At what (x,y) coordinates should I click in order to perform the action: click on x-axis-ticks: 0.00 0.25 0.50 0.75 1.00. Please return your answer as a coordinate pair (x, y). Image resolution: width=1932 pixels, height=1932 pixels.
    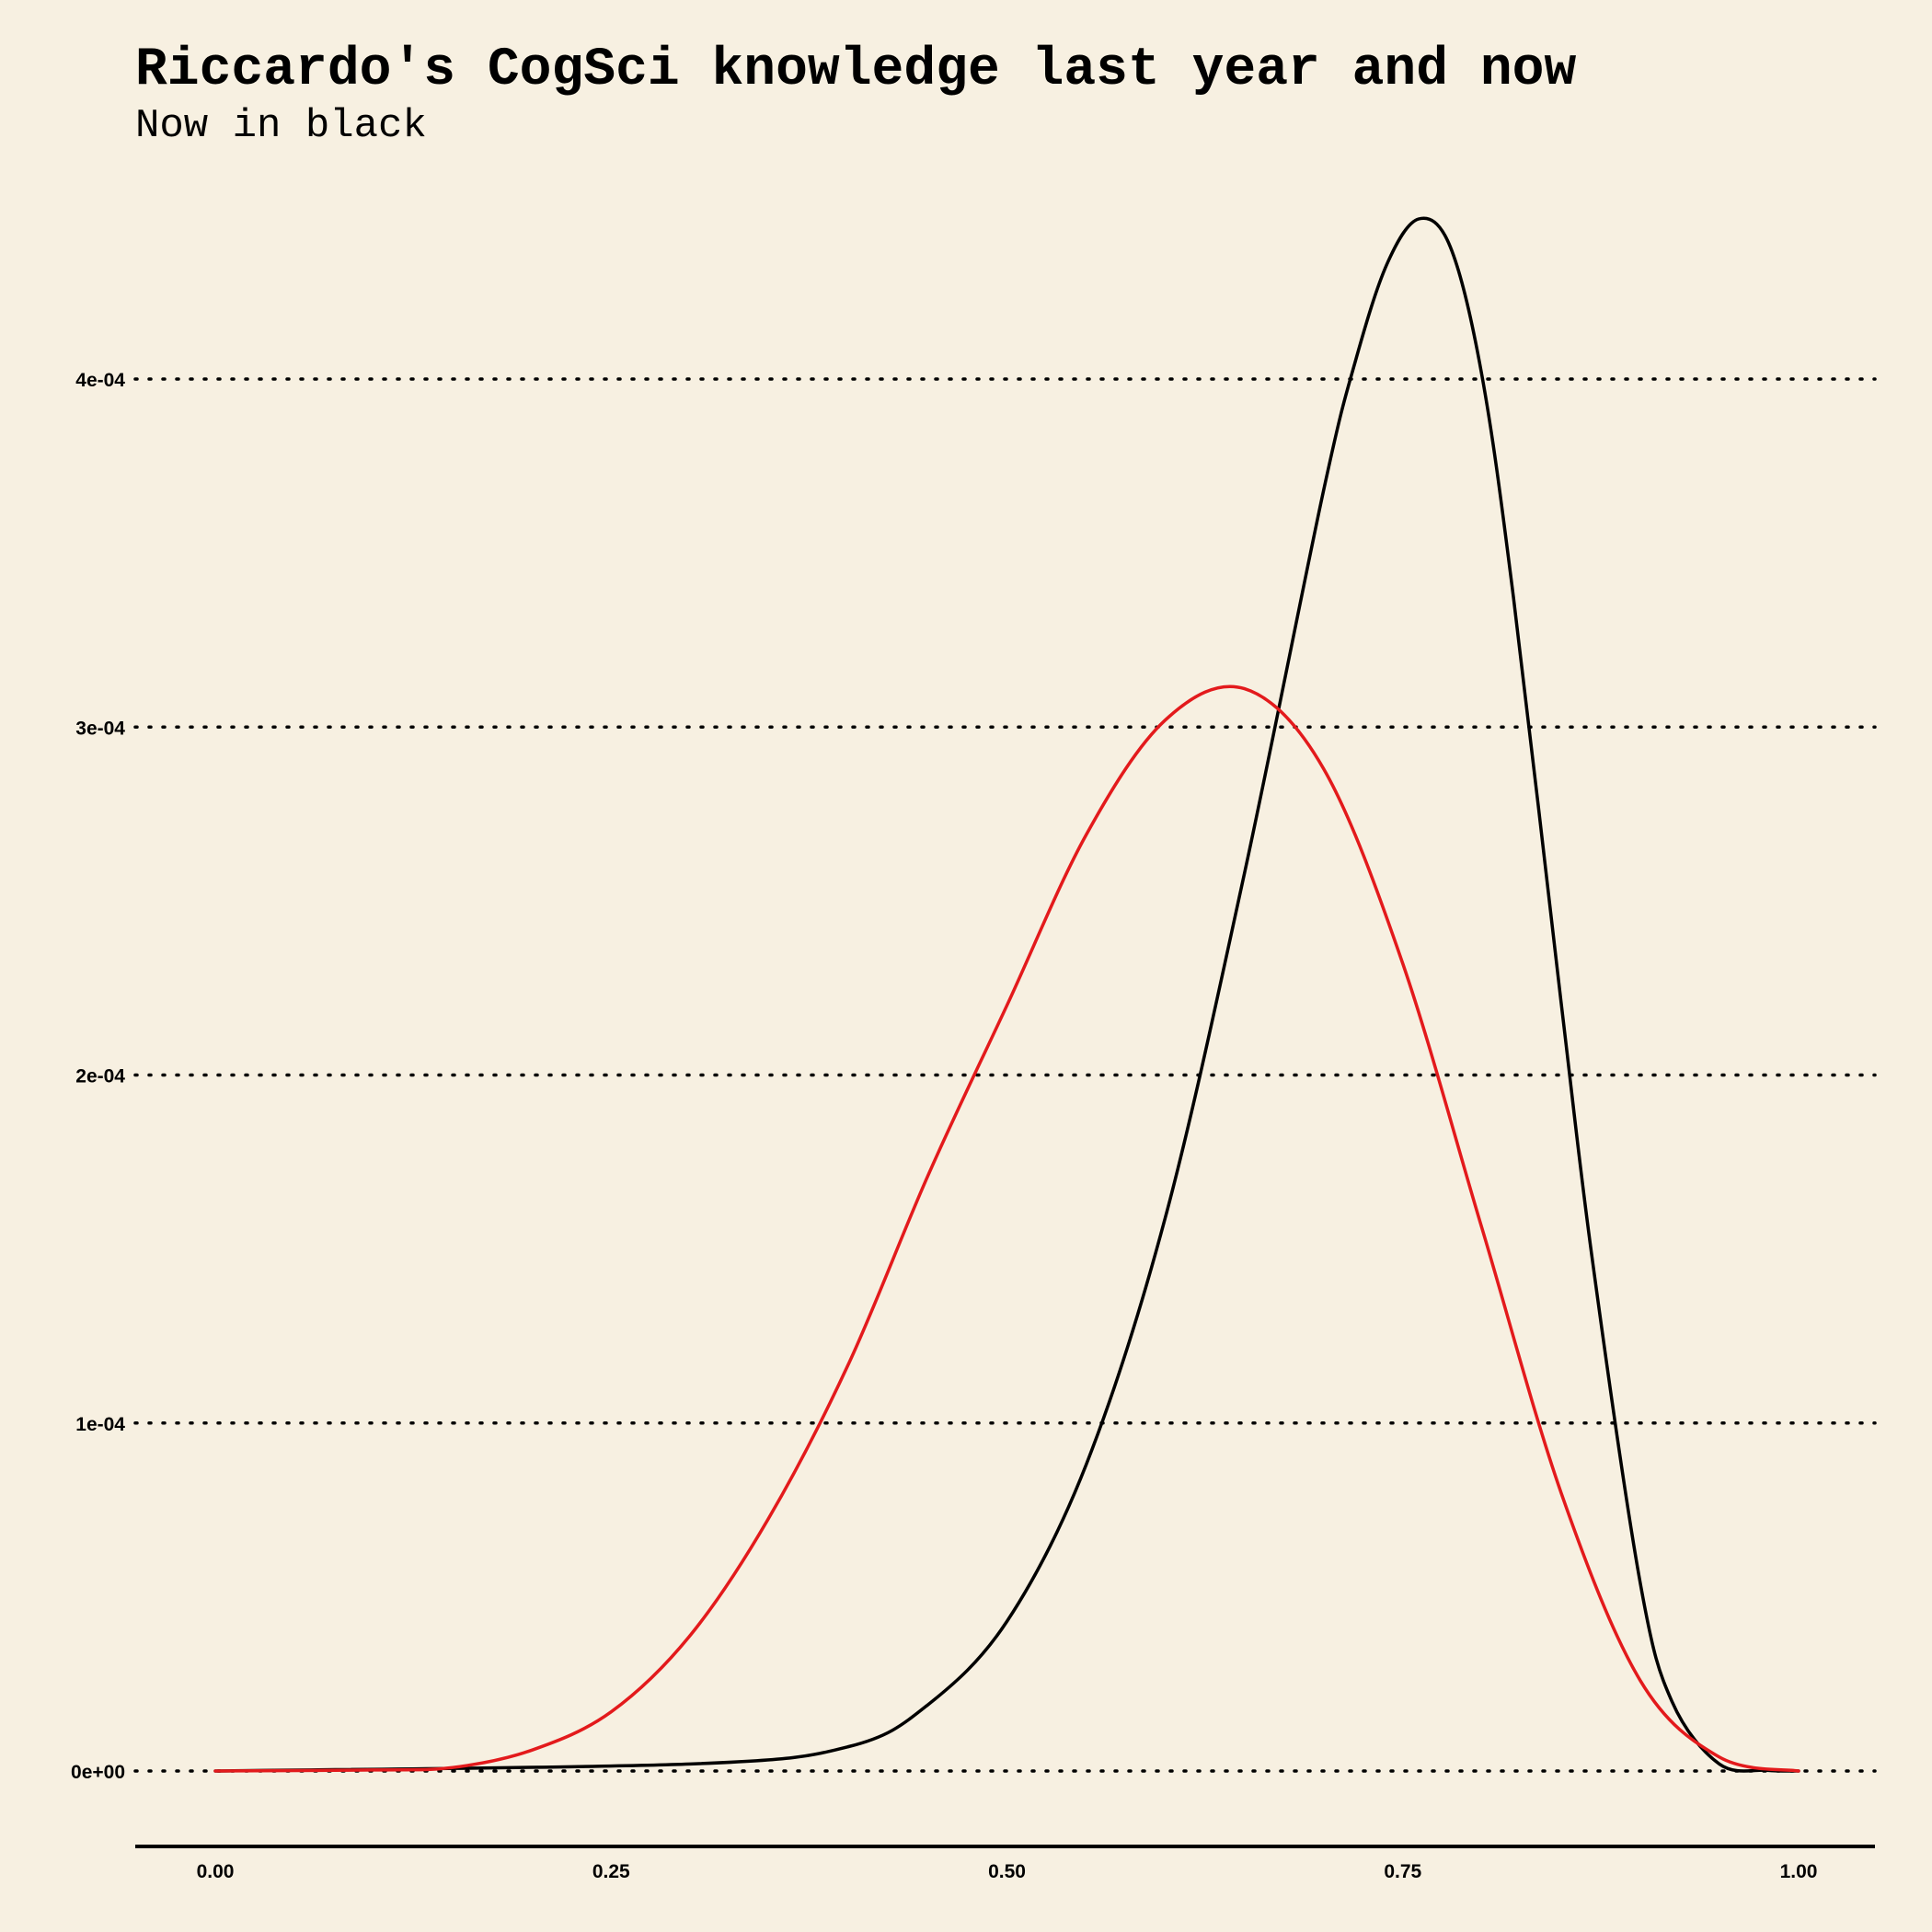
    Looking at the image, I should click on (1007, 1871).